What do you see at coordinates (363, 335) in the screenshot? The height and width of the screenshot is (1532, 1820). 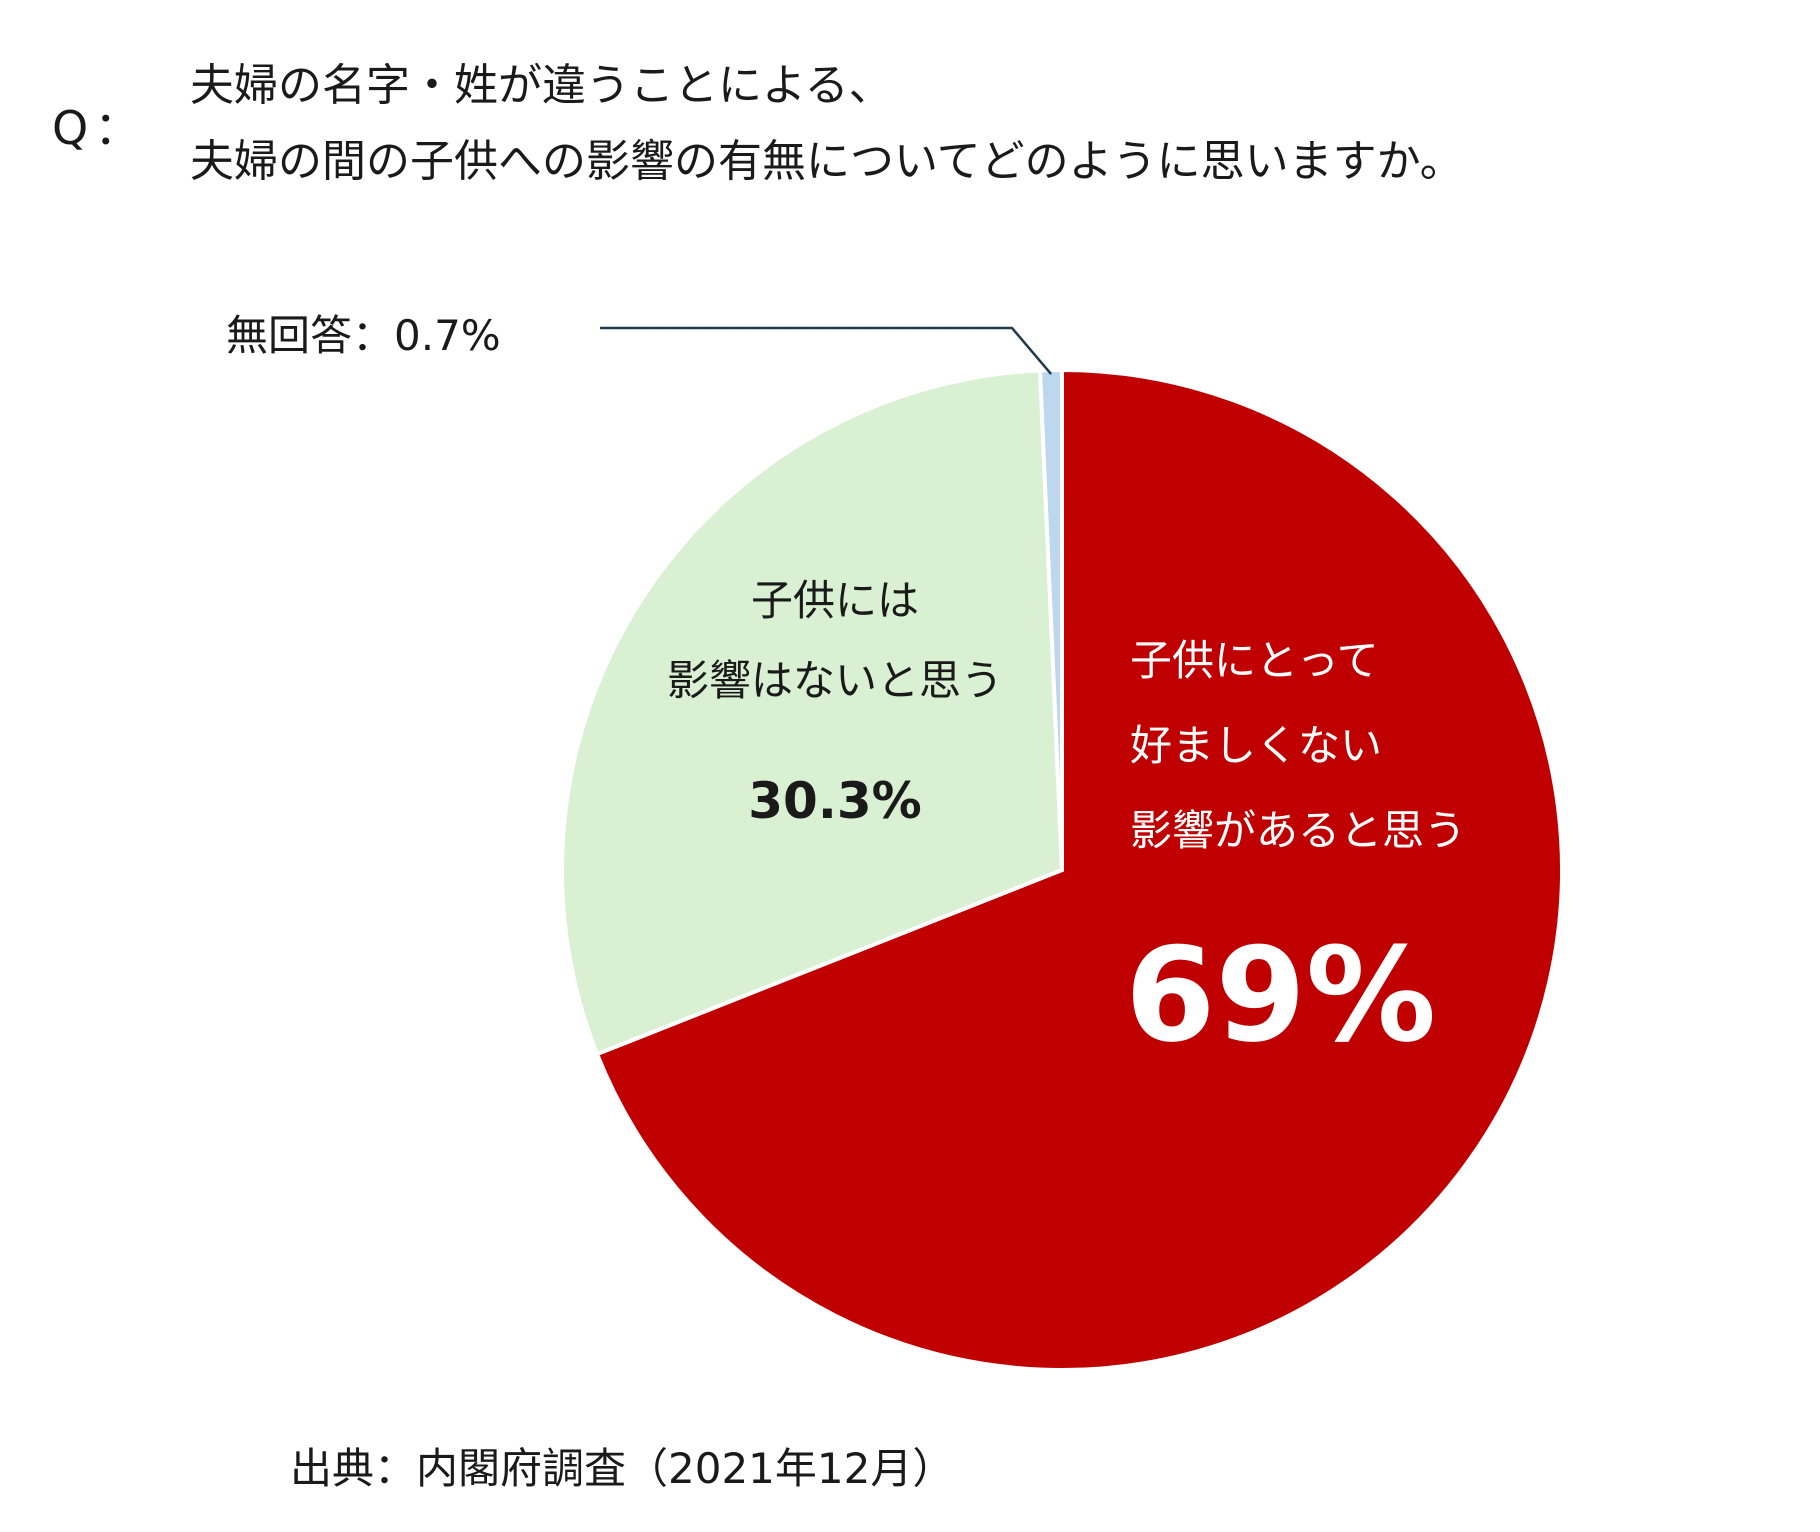 I see `no-answer-label: 無回答：0.7%` at bounding box center [363, 335].